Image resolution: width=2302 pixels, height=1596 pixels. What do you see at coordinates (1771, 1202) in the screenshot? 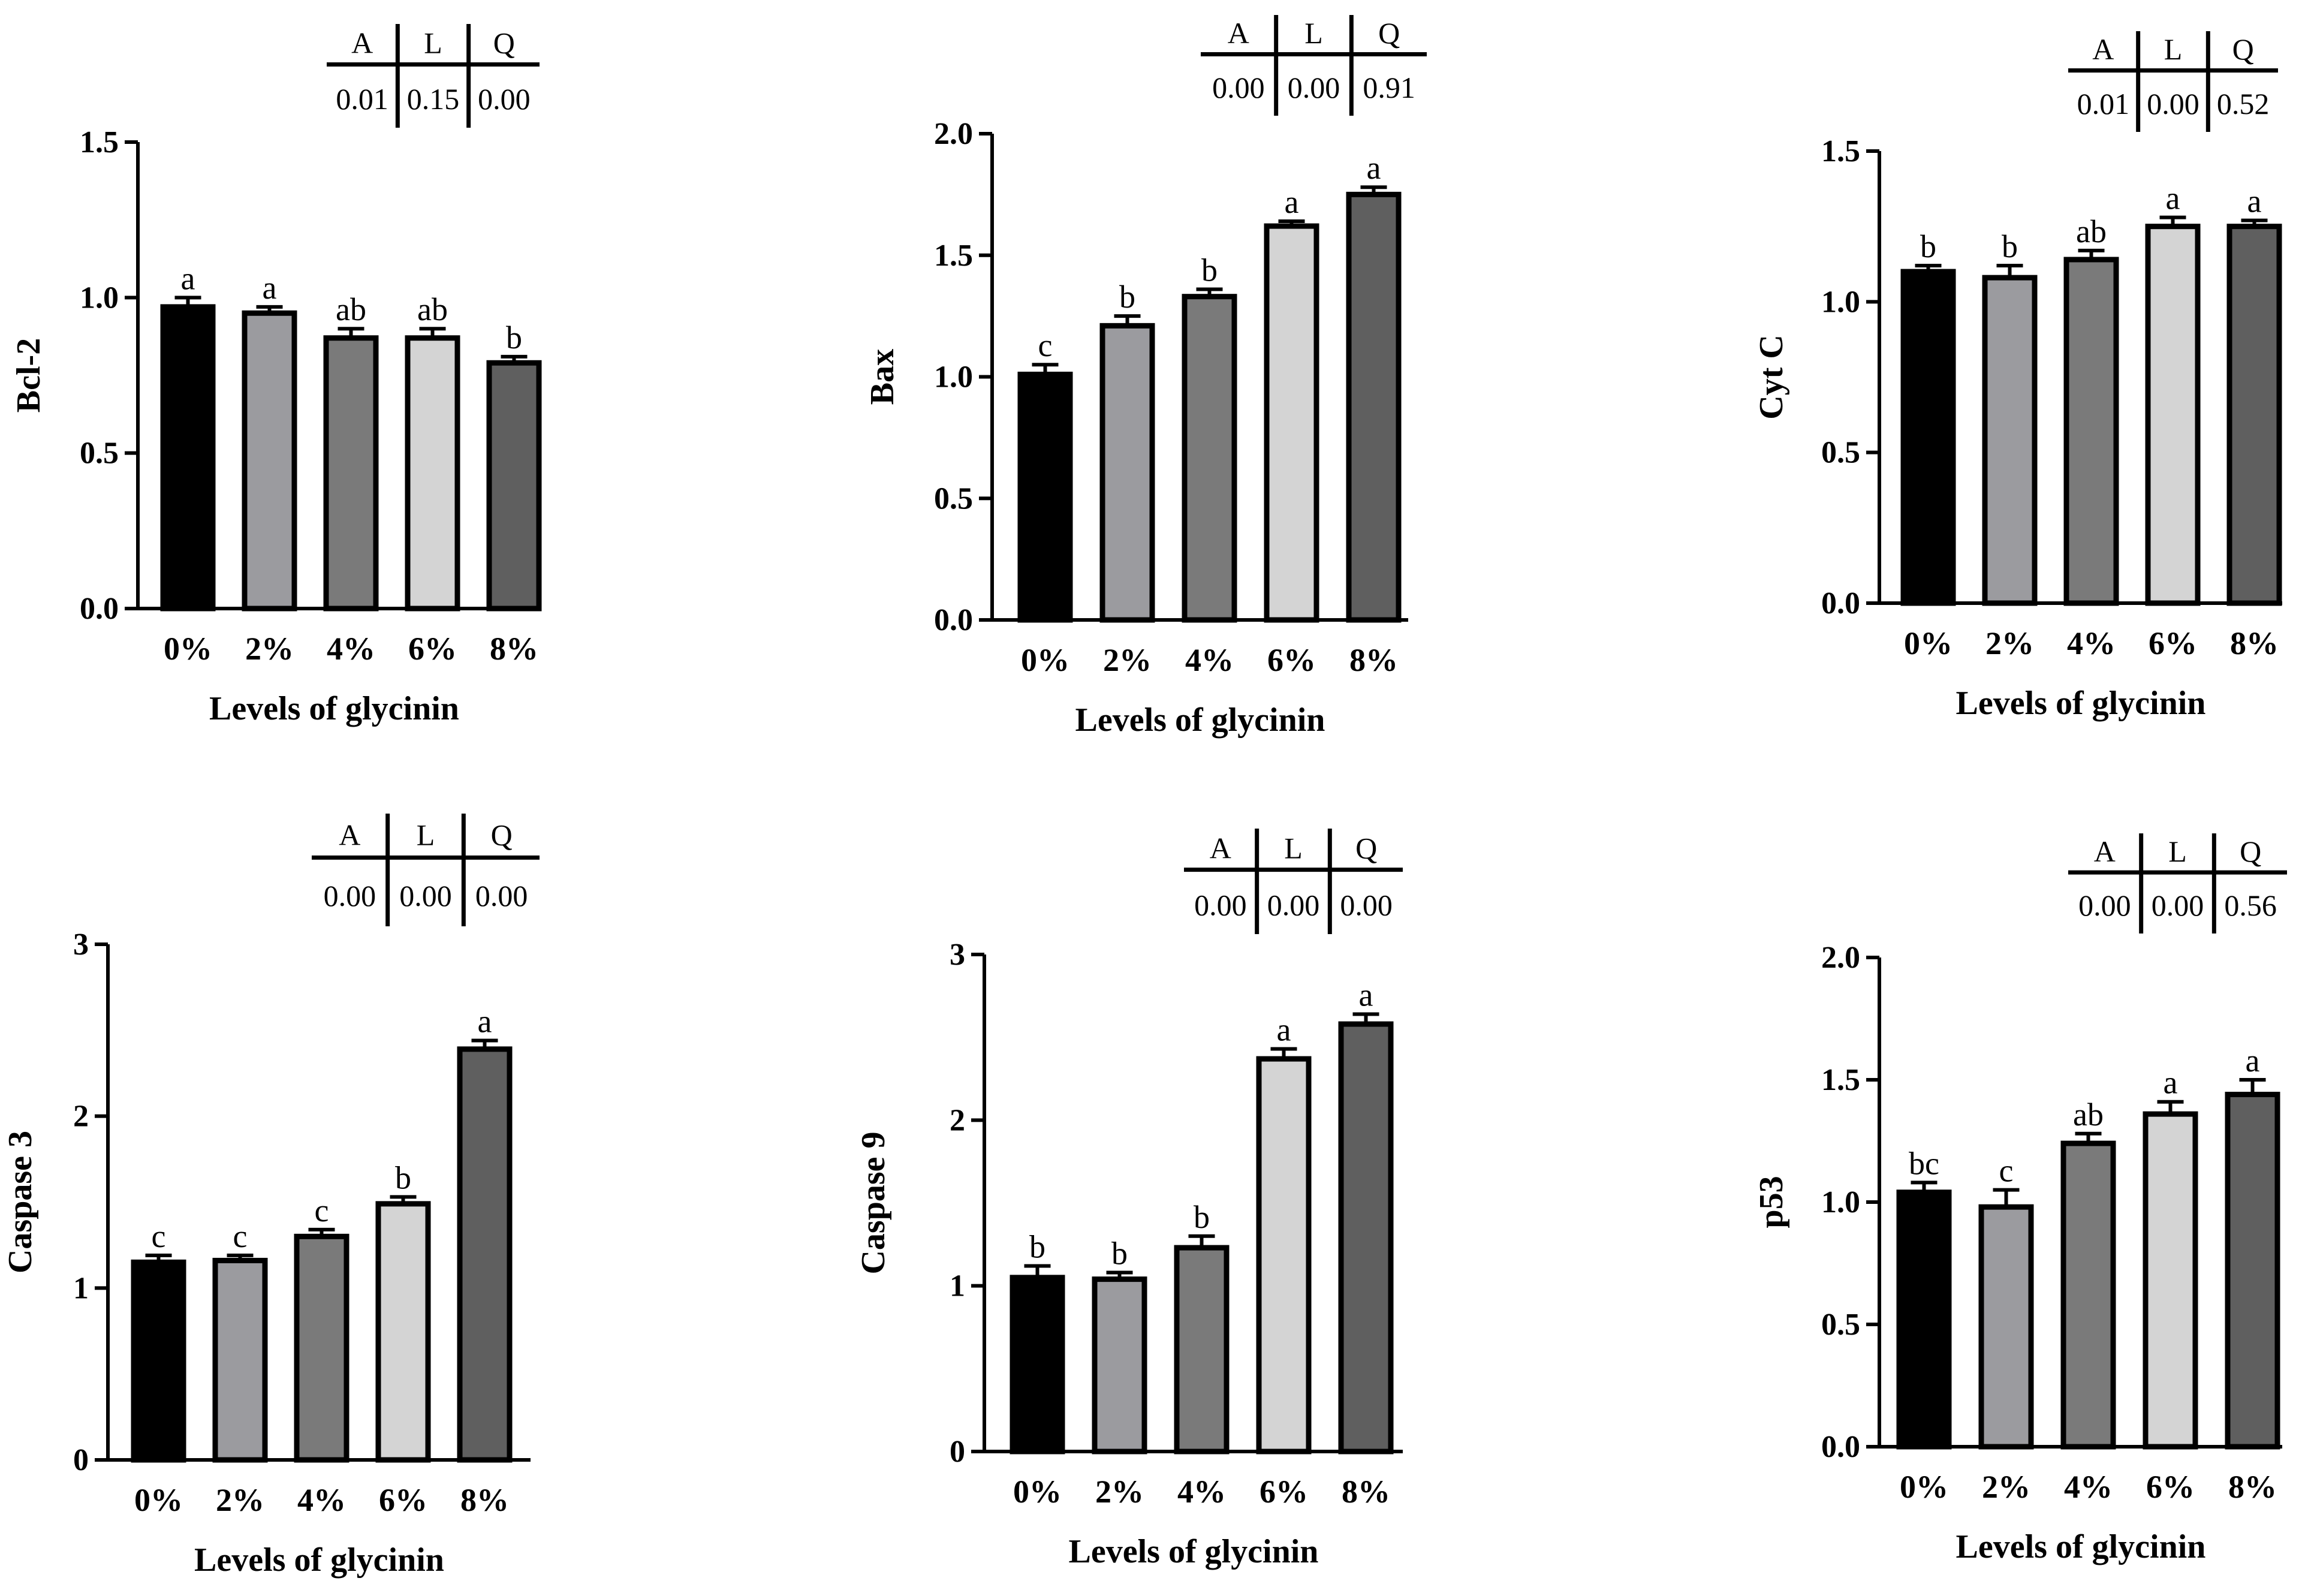
I see `y-axis-label: p53` at bounding box center [1771, 1202].